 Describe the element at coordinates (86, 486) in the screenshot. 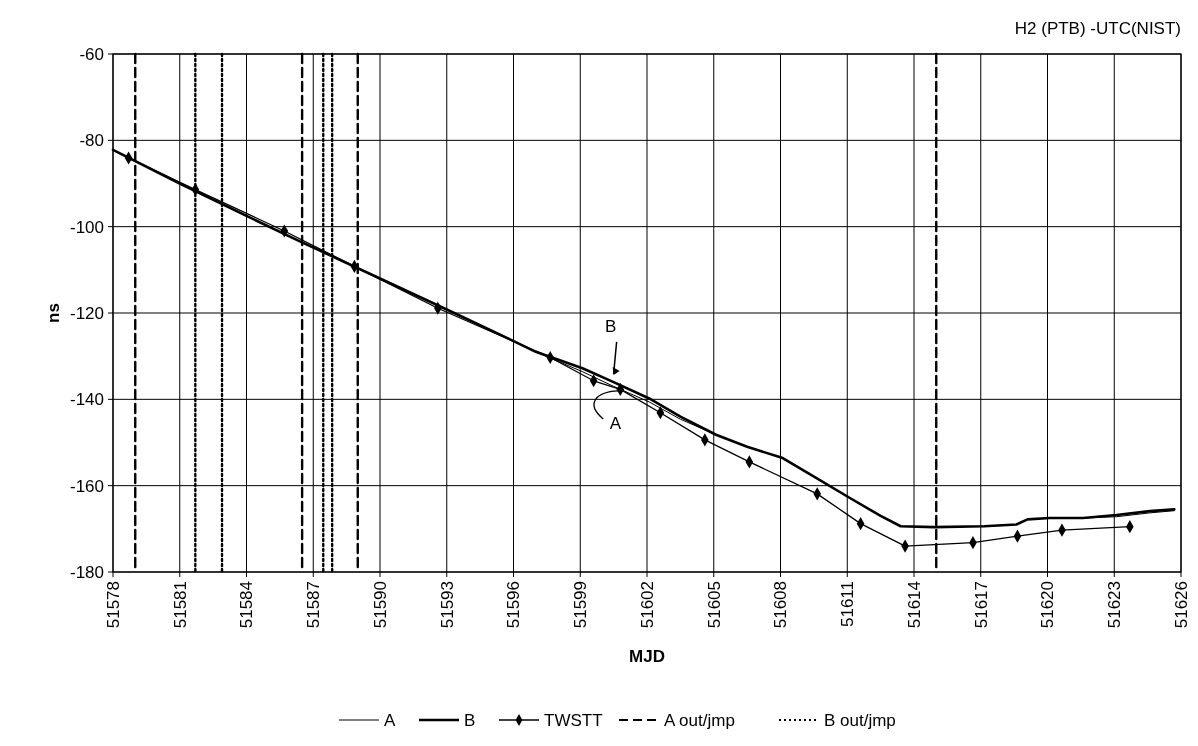

I see `y-tick-label: -160` at that location.